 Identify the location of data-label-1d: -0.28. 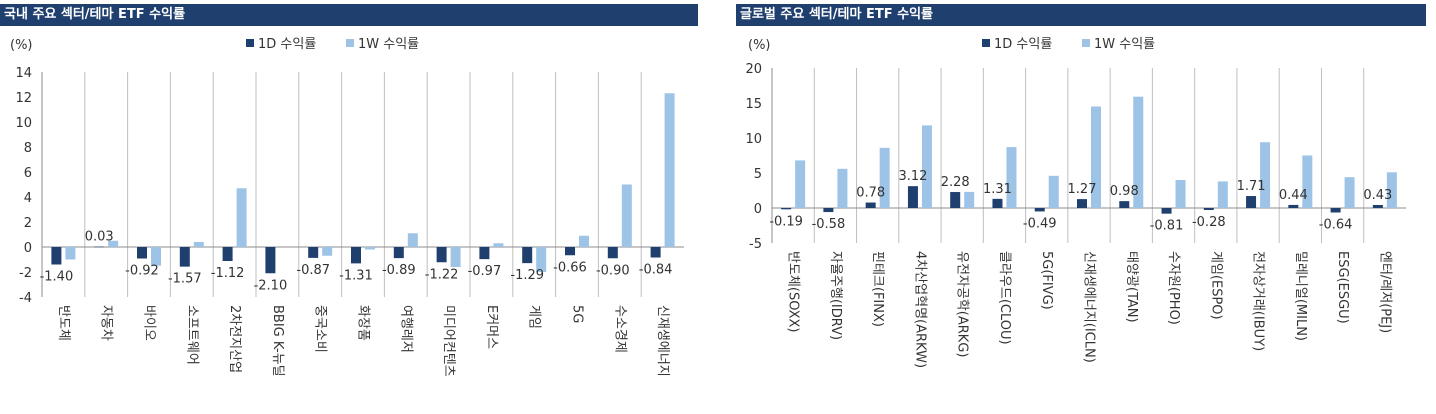
(1209, 222).